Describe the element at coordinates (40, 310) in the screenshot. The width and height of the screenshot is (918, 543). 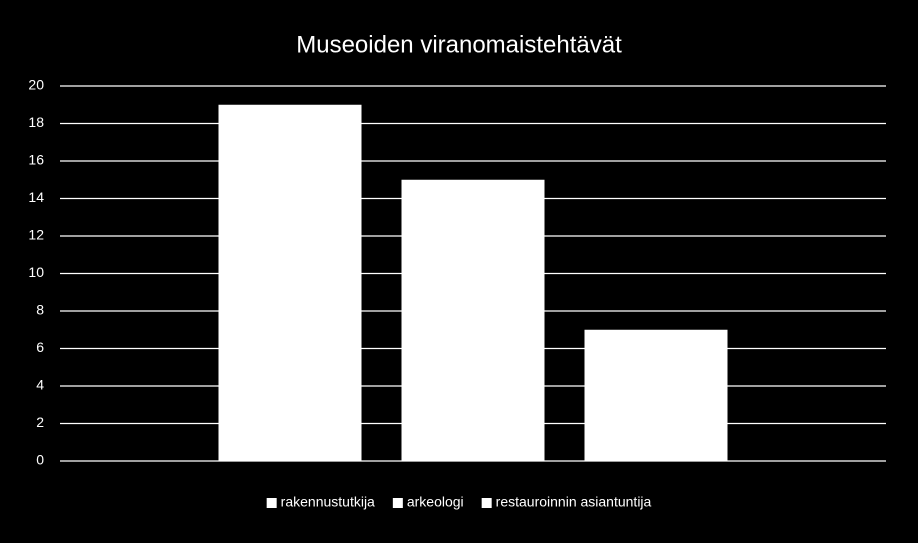
I see `y-tick-label: 8` at that location.